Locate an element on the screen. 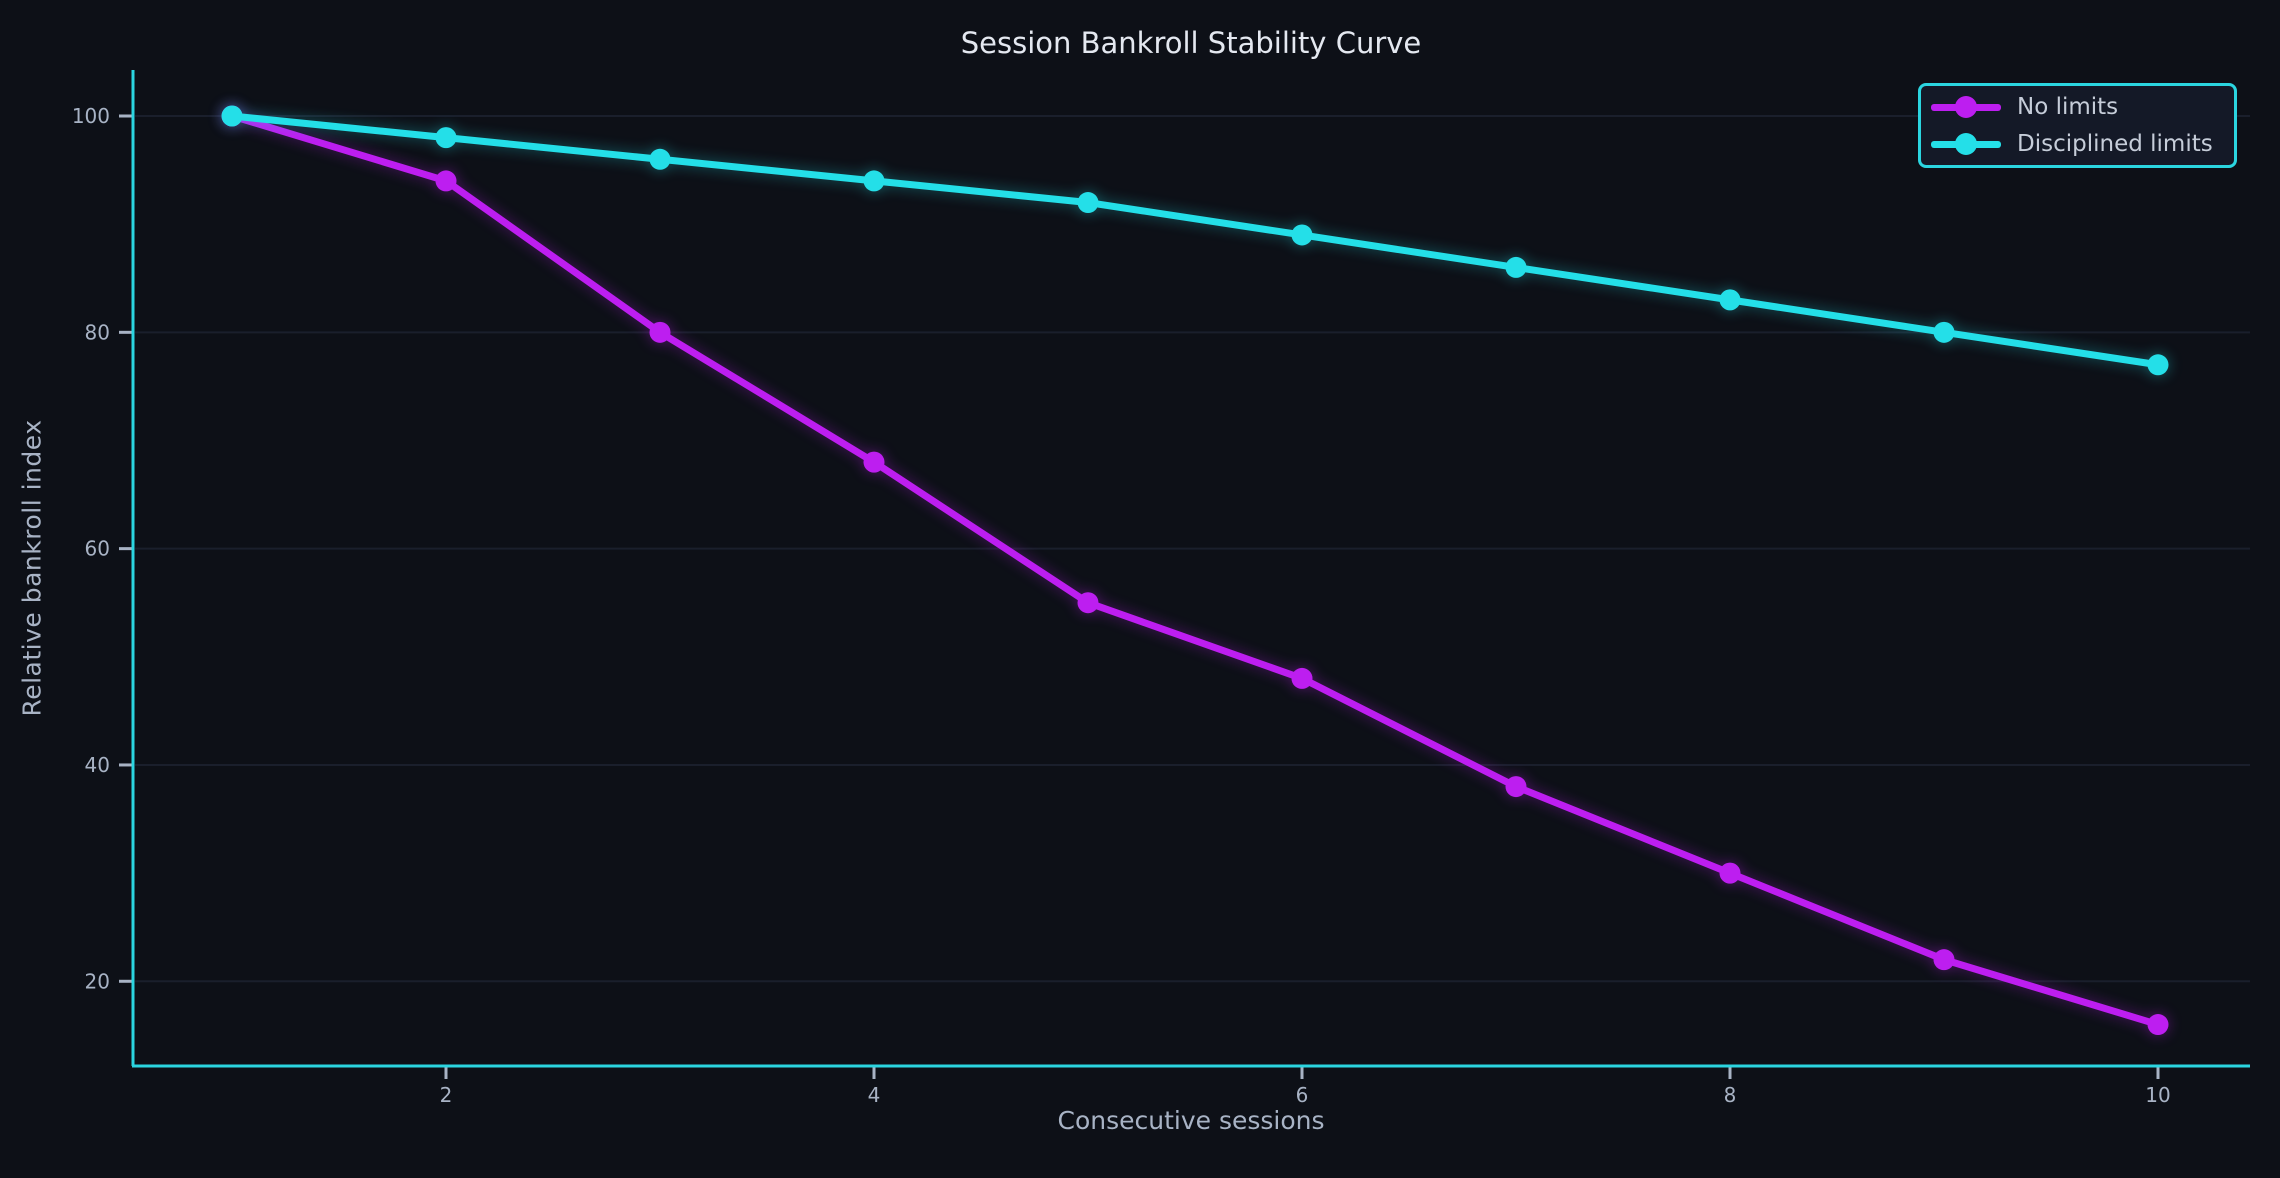 Image resolution: width=2280 pixels, height=1178 pixels. y-tick-label: 40 is located at coordinates (97, 765).